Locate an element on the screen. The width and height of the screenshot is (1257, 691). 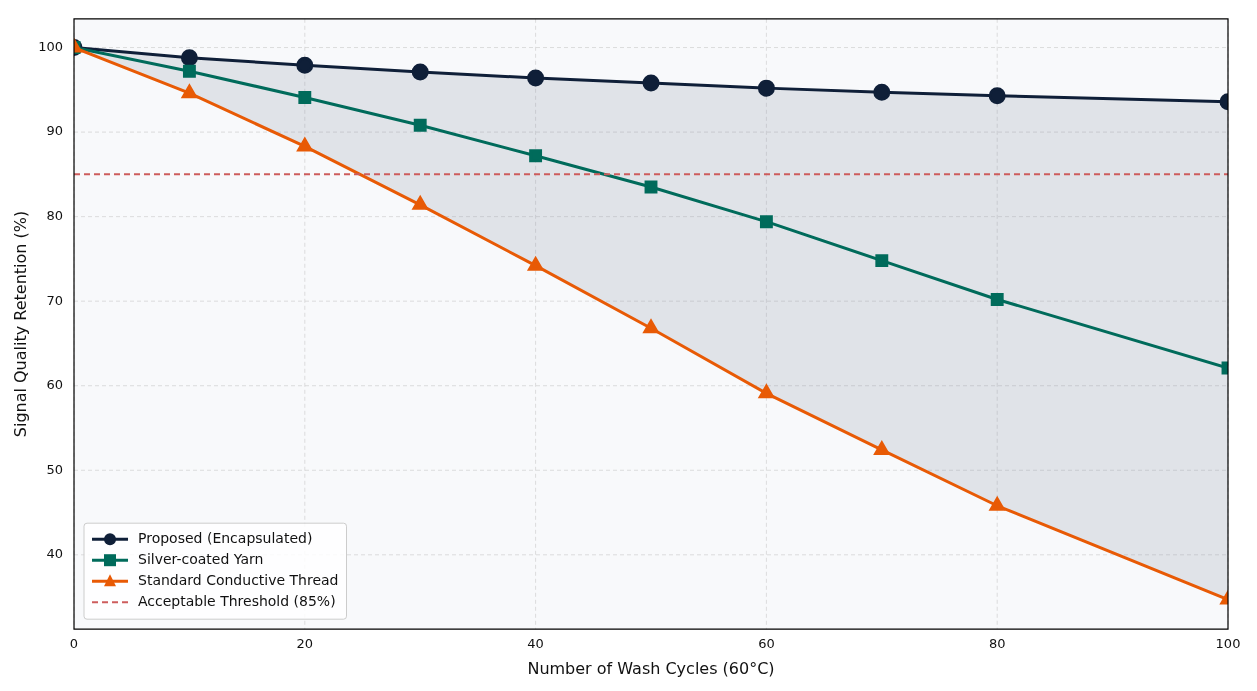
x-tick-label: 0 is located at coordinates (74, 644).